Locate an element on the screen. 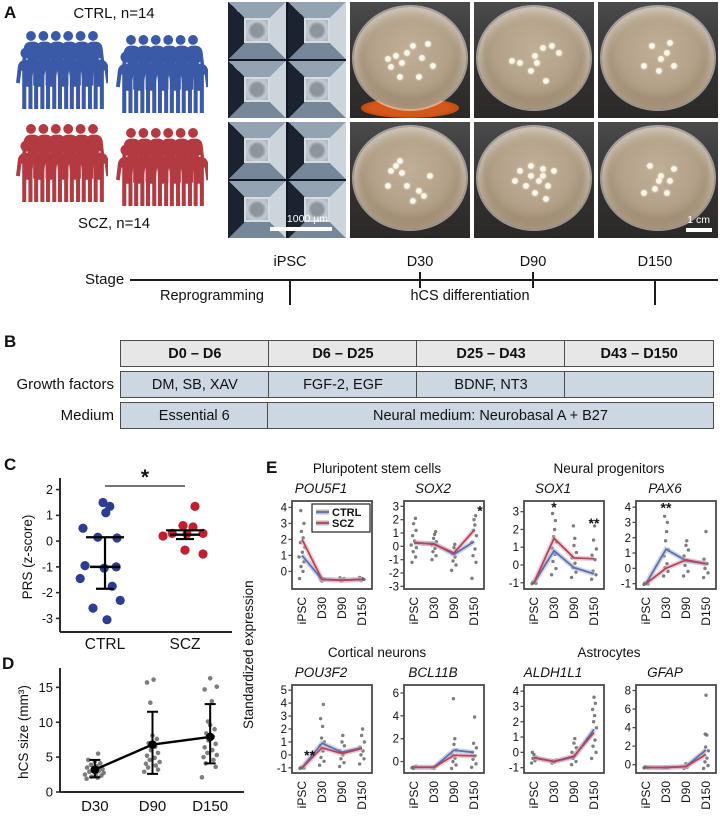 The height and width of the screenshot is (826, 720). panel-b-label: B is located at coordinates (10, 341).